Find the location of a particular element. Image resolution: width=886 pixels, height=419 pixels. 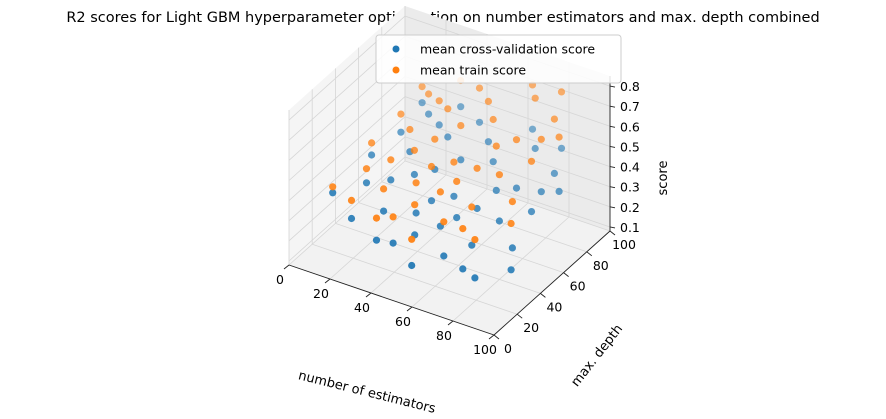

x-tick-label: 60 is located at coordinates (403, 321).